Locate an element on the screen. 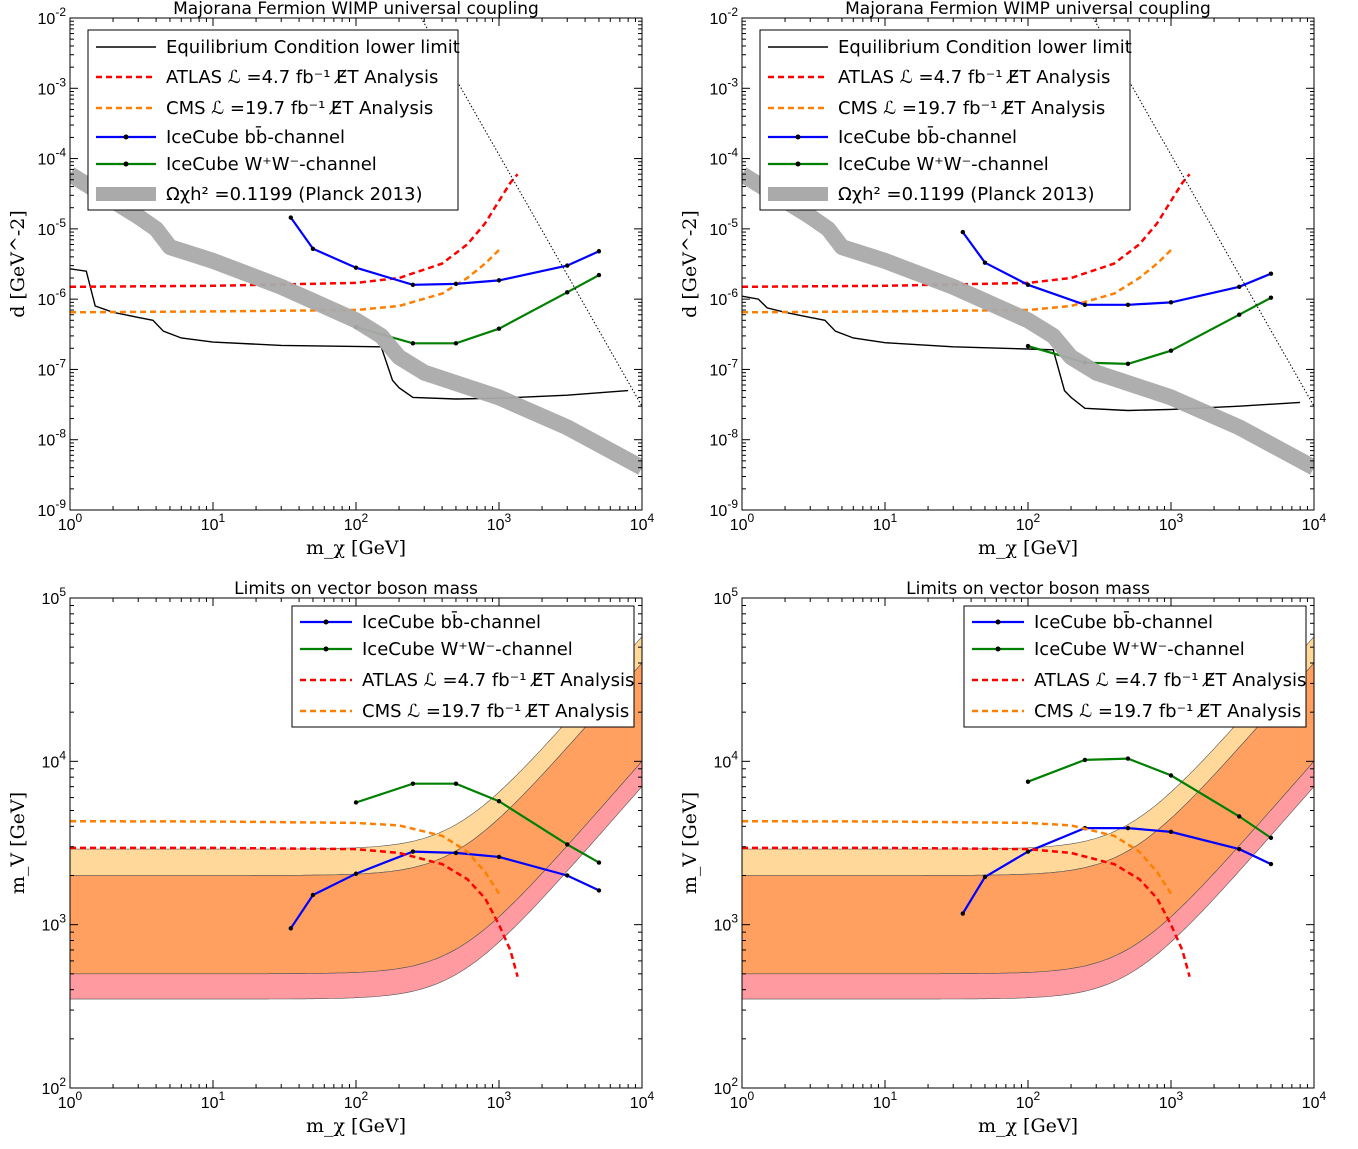 This screenshot has width=1358, height=1149. legend-label: Ωχh² =0.1199 (Planck 2013) is located at coordinates (294, 194).